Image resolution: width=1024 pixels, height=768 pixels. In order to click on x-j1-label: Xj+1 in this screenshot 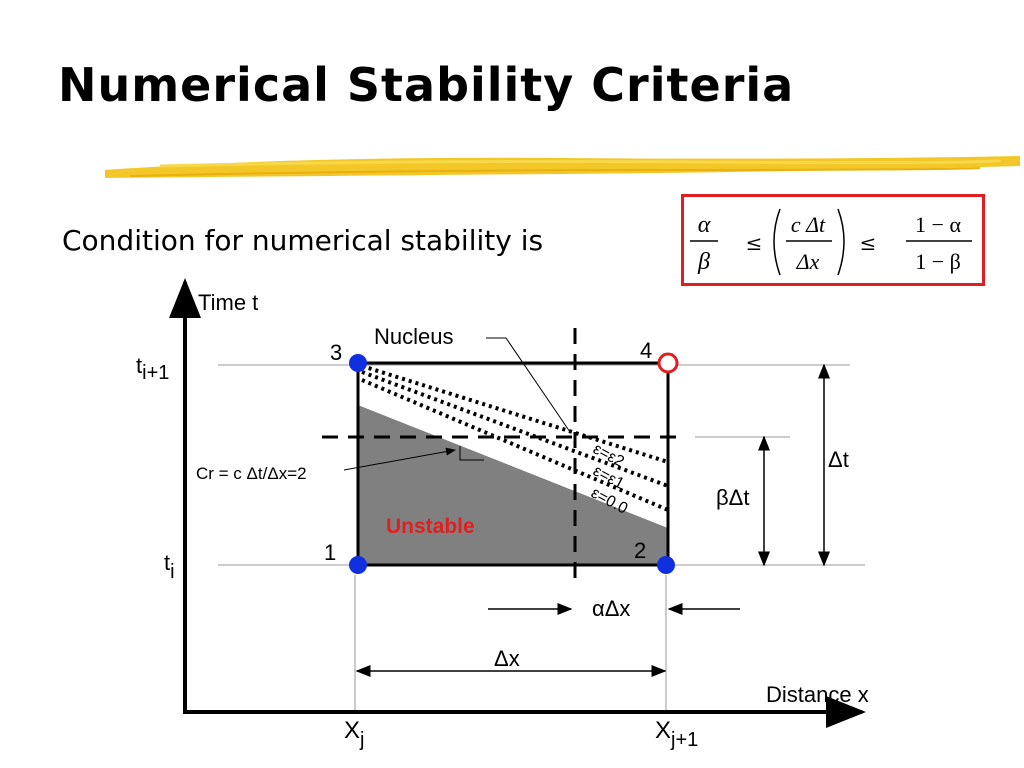, I will do `click(676, 734)`.